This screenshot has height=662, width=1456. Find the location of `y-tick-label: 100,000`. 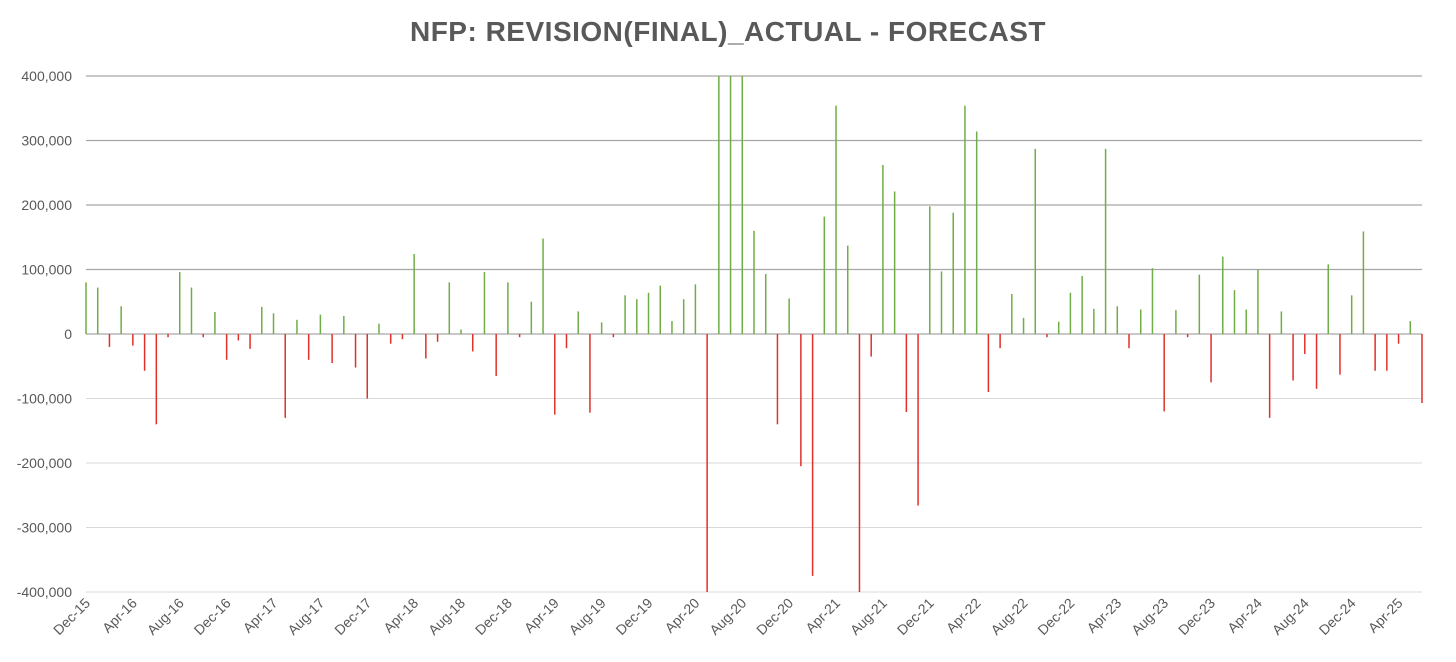

y-tick-label: 100,000 is located at coordinates (46, 270).